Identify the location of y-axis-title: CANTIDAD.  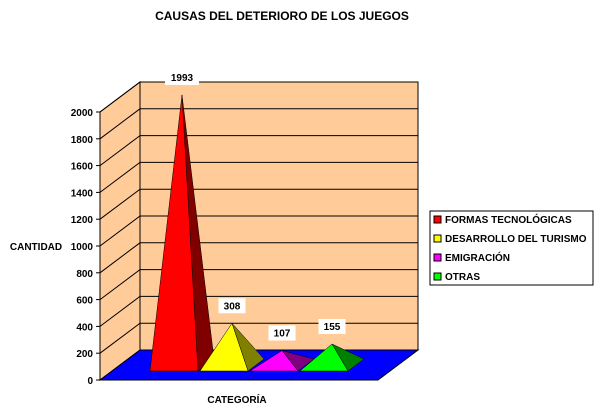
(36, 247).